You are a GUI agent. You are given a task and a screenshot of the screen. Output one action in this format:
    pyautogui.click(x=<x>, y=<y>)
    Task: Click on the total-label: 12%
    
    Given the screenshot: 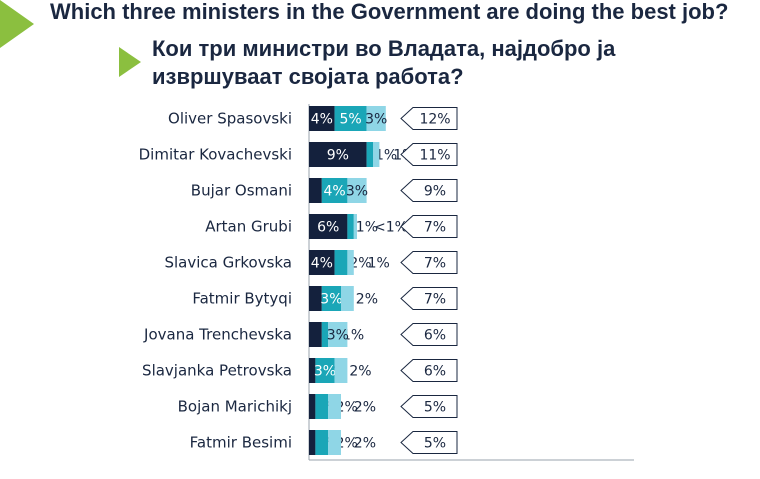 What is the action you would take?
    pyautogui.click(x=434, y=120)
    